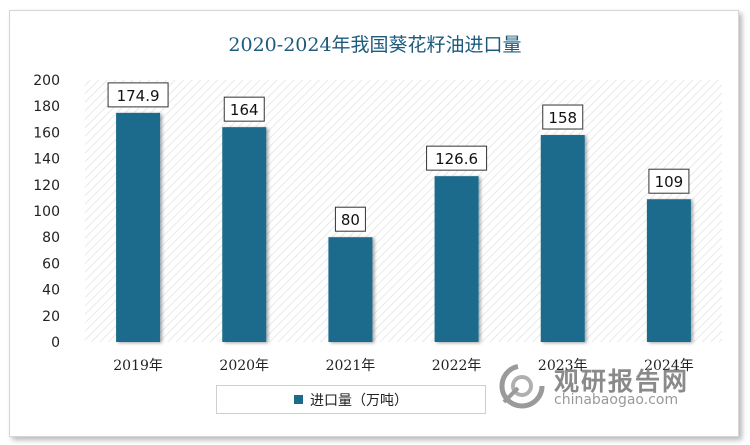 Image resolution: width=750 pixels, height=445 pixels. What do you see at coordinates (51, 264) in the screenshot?
I see `y-tick-label: 60` at bounding box center [51, 264].